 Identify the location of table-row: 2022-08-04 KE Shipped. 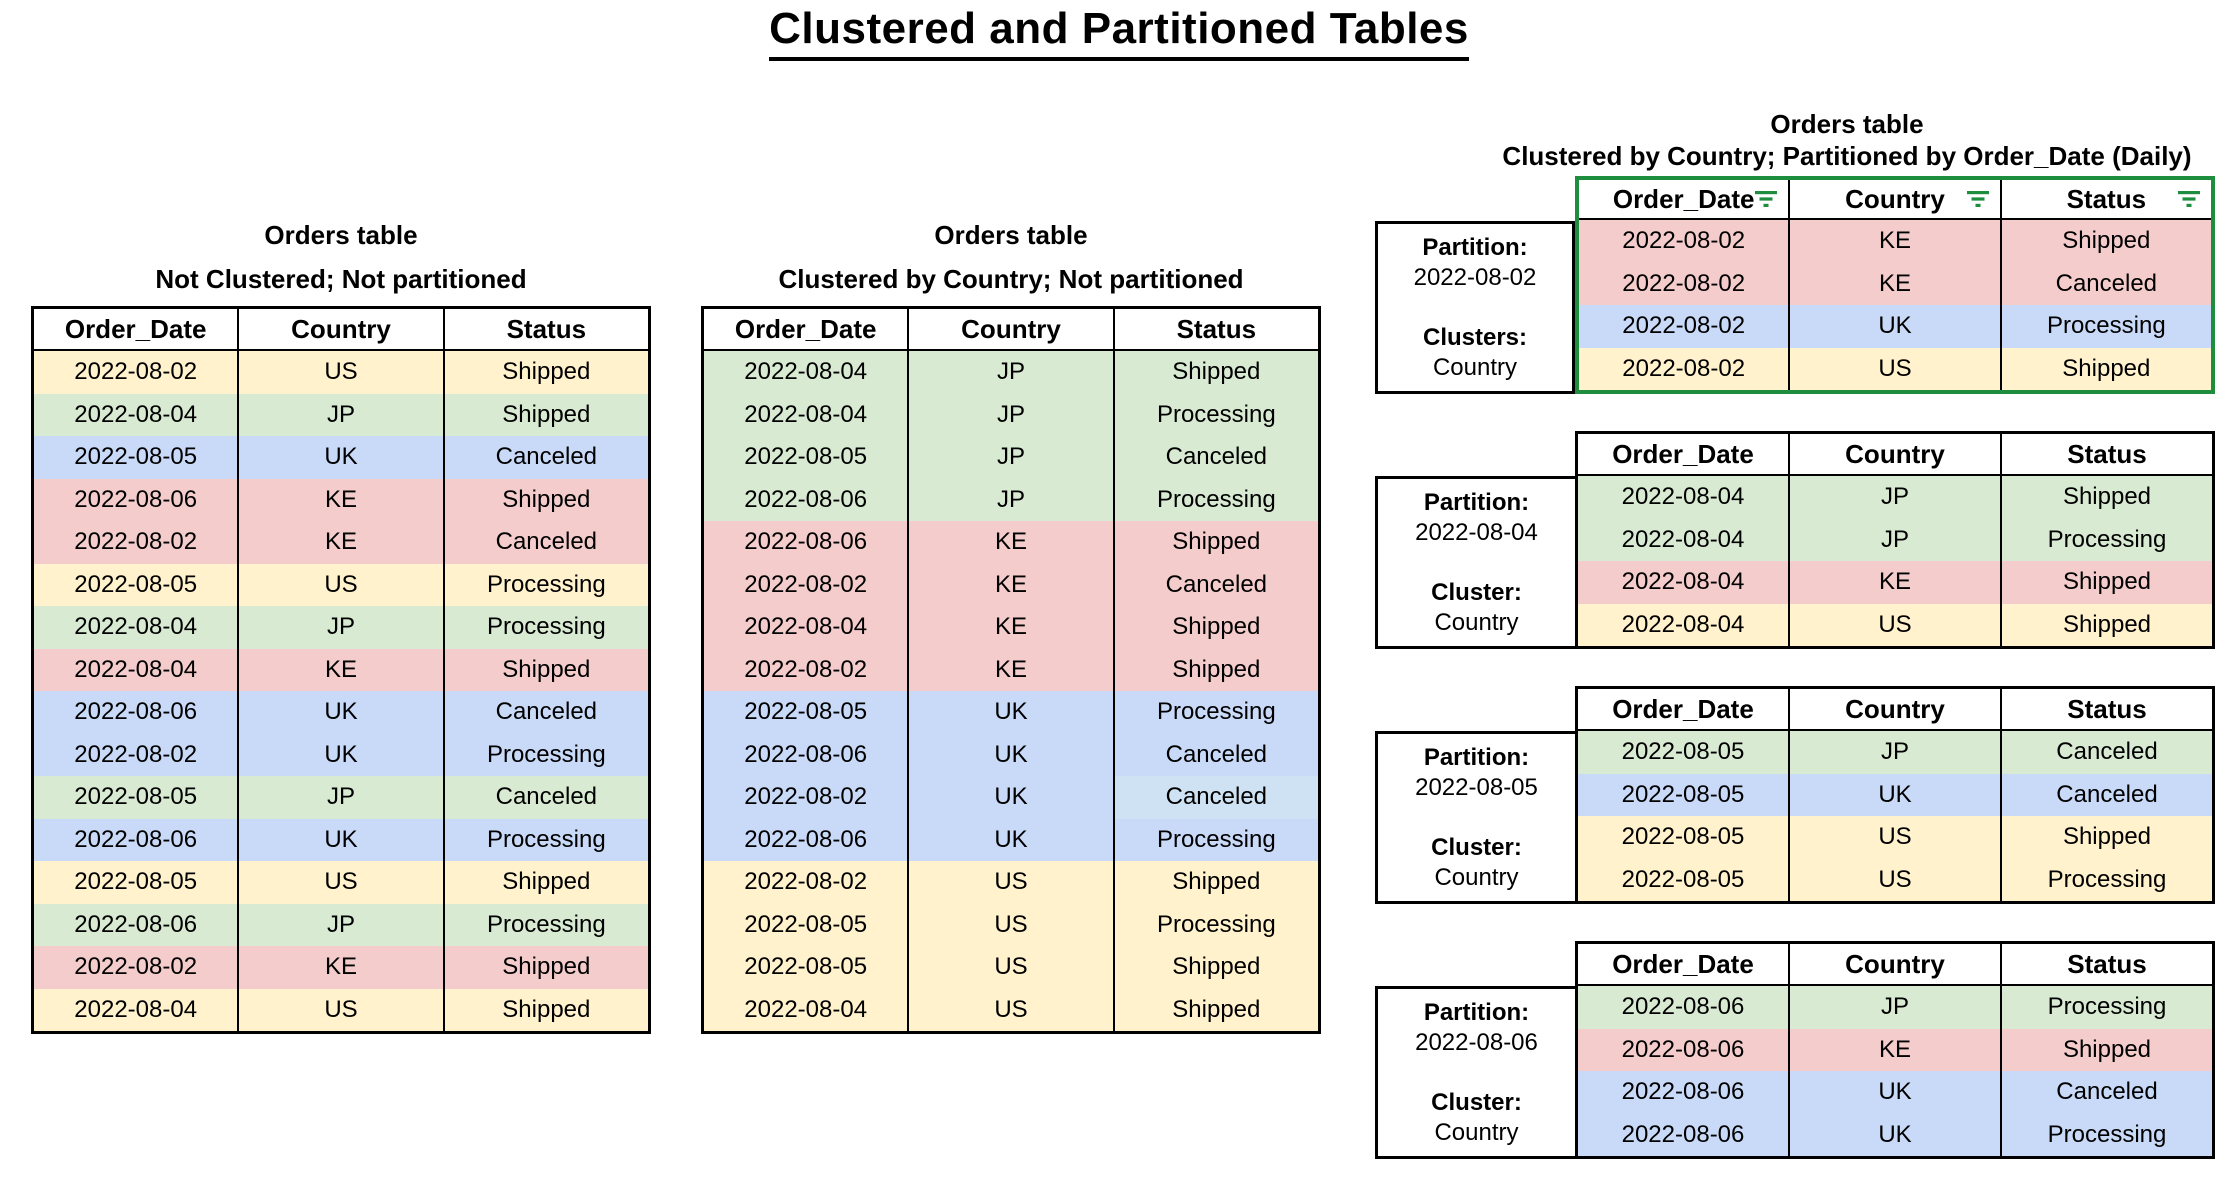
(1895, 582).